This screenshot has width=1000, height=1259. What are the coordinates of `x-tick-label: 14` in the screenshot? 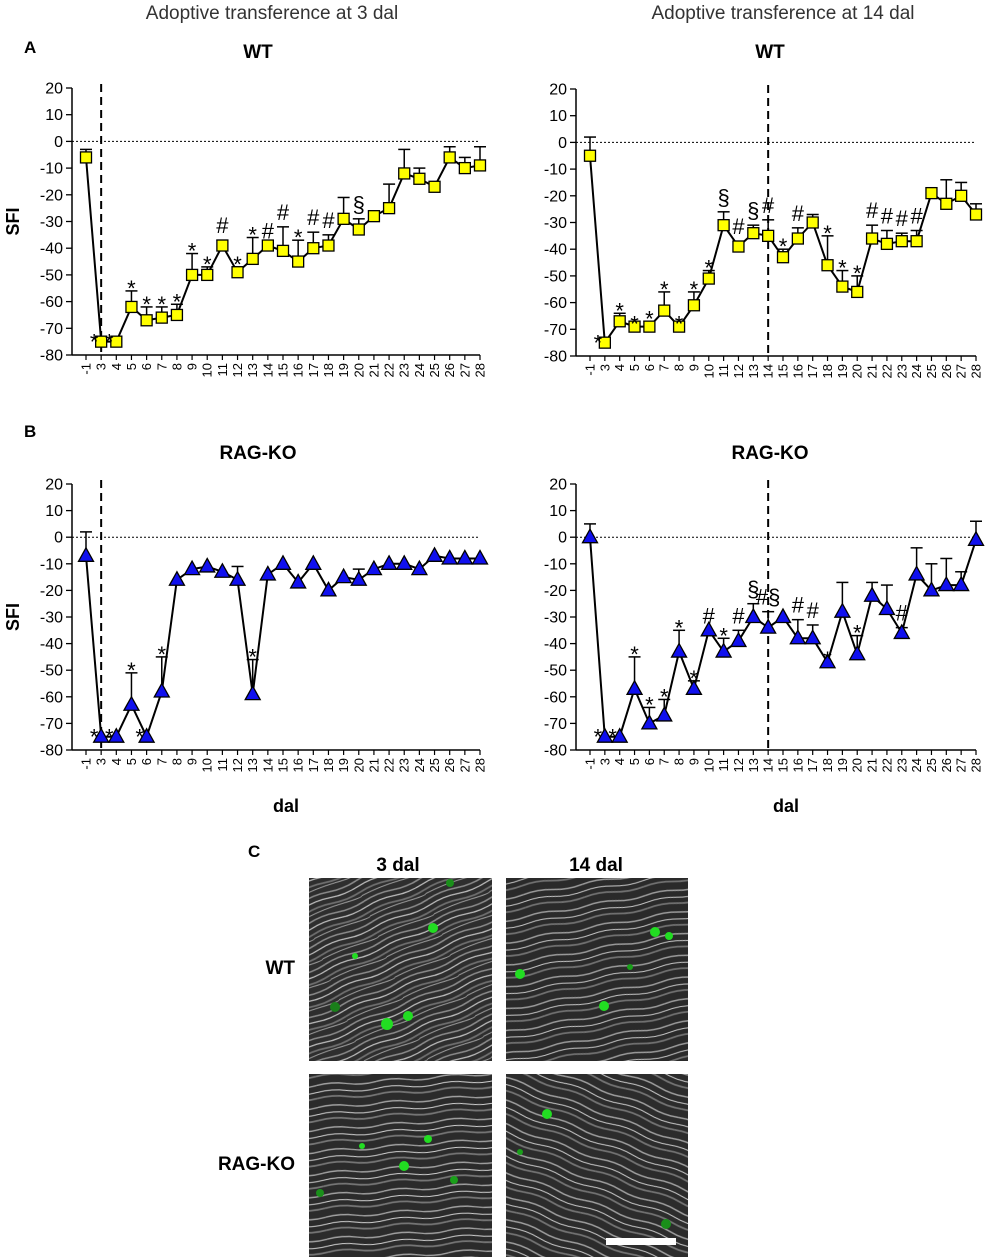 It's located at (768, 371).